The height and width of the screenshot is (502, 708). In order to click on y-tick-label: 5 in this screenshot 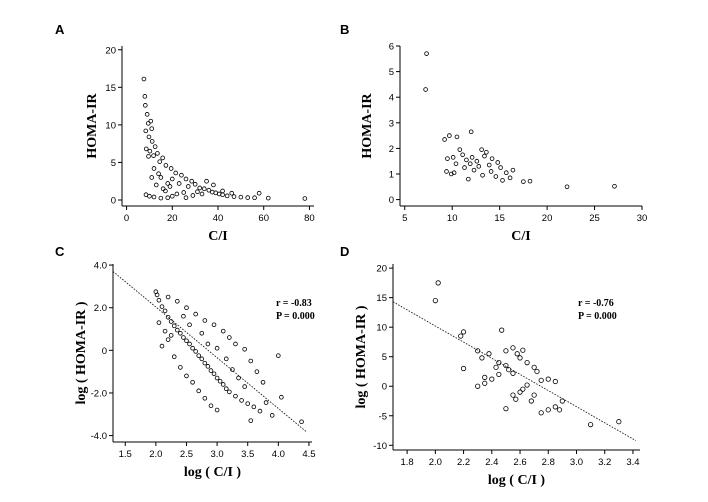, I will do `click(391, 72)`.